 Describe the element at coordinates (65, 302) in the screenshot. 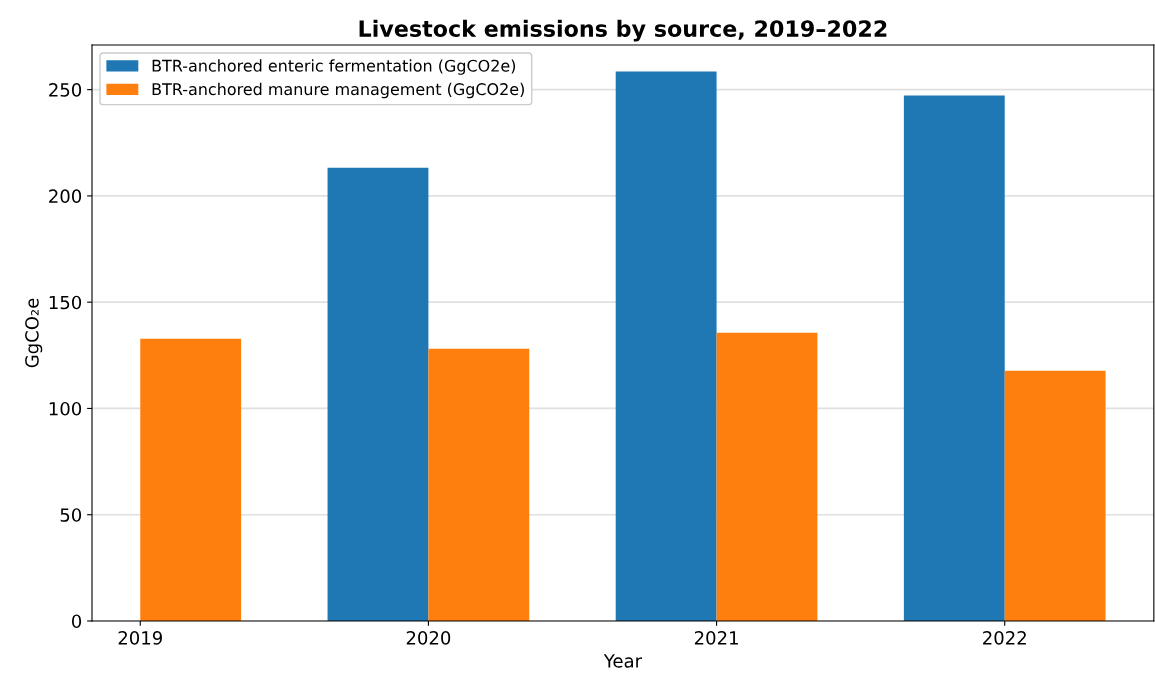

I see `y-tick-label: 150` at that location.